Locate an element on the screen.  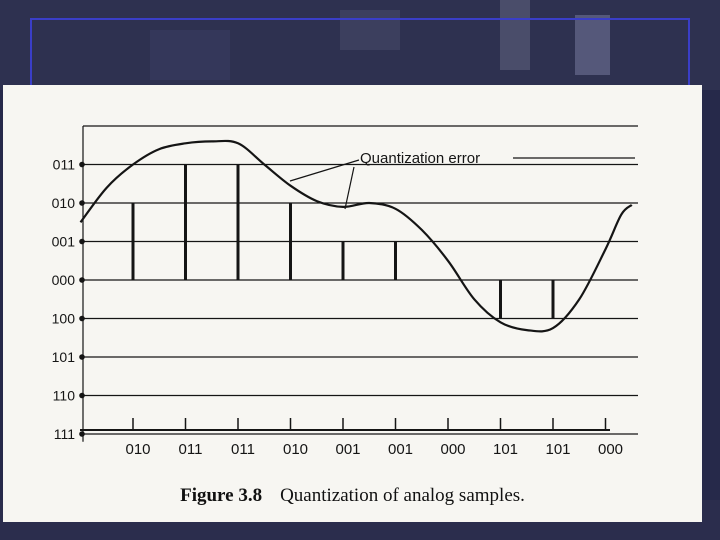
level-label: 000 is located at coordinates (64, 280).